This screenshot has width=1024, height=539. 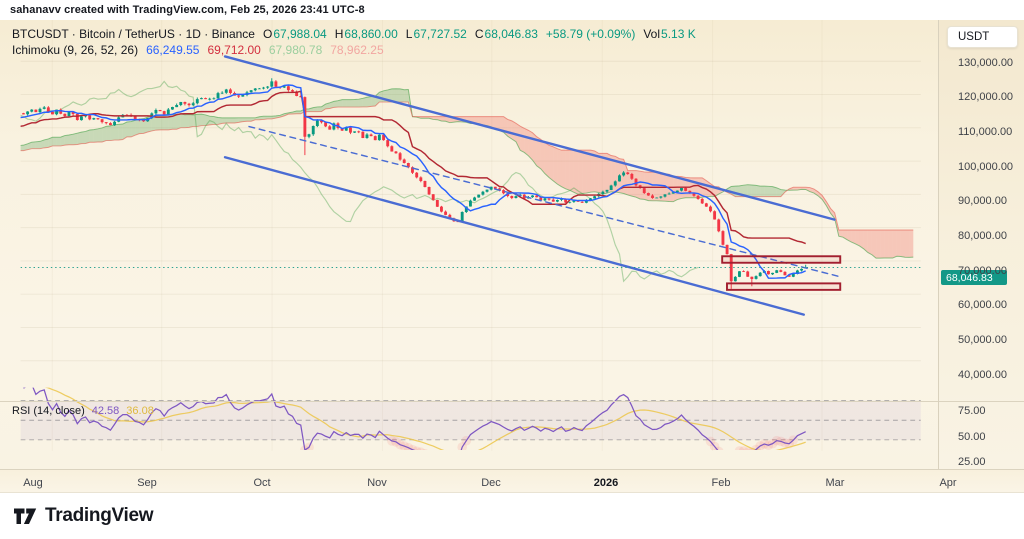 What do you see at coordinates (721, 483) in the screenshot?
I see `time-tick-label: Feb` at bounding box center [721, 483].